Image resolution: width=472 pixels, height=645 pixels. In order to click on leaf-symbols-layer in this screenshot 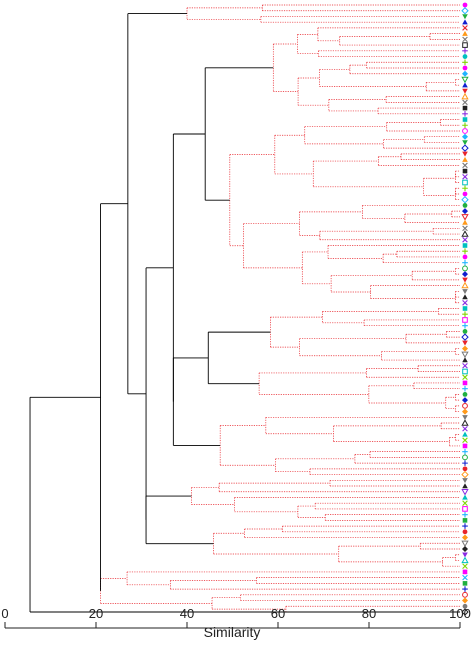, I will do `click(465, 309)`.